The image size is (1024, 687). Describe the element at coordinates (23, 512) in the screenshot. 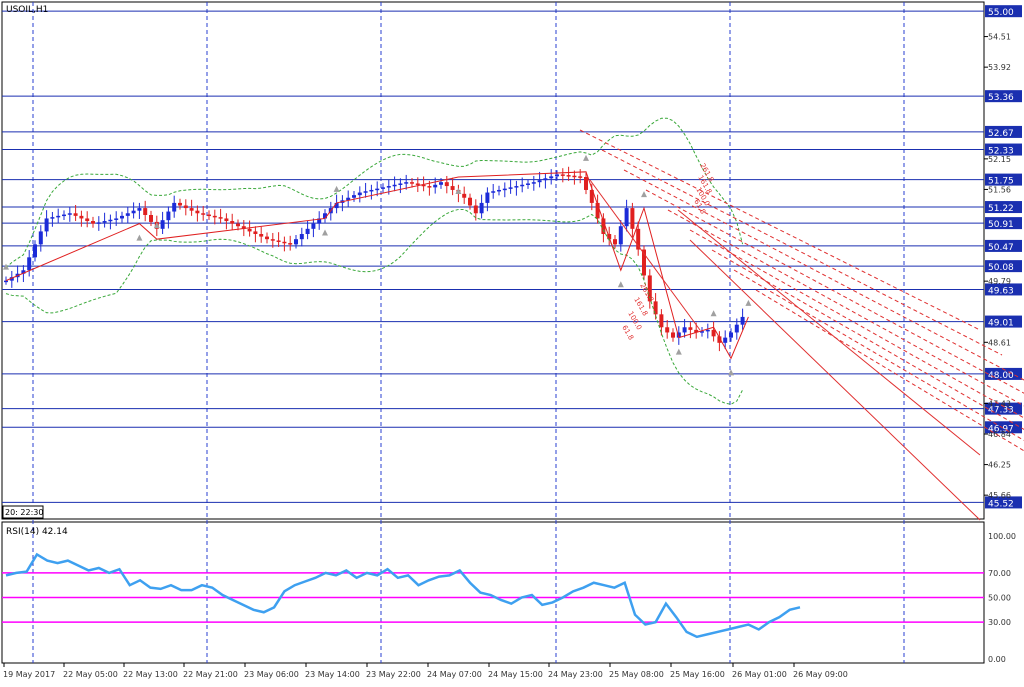

I see `time-label-box` at that location.